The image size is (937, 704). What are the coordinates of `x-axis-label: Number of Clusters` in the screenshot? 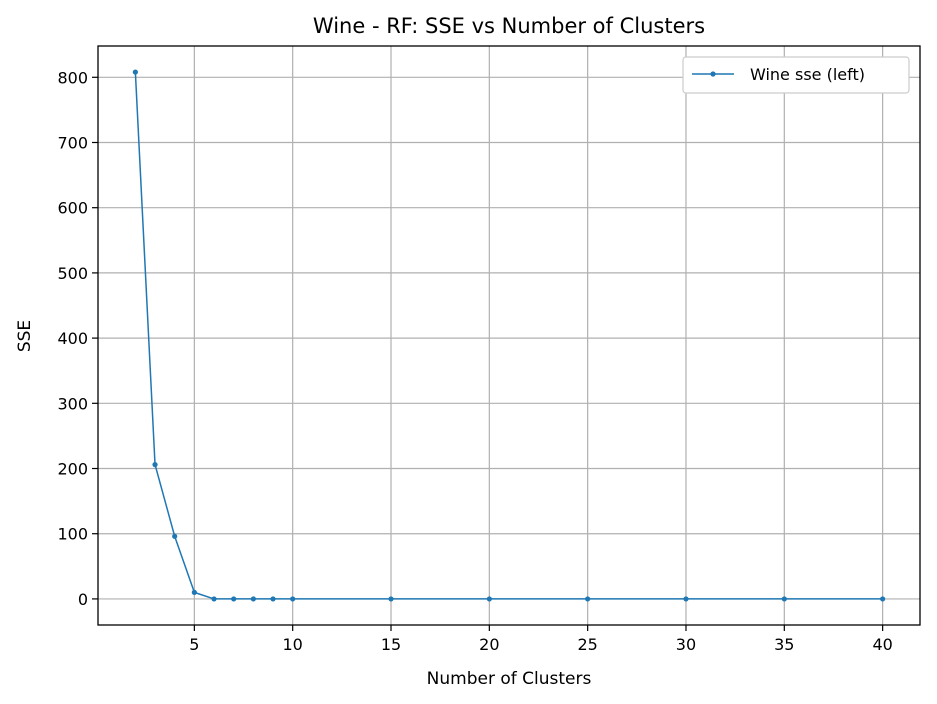 It's located at (509, 679).